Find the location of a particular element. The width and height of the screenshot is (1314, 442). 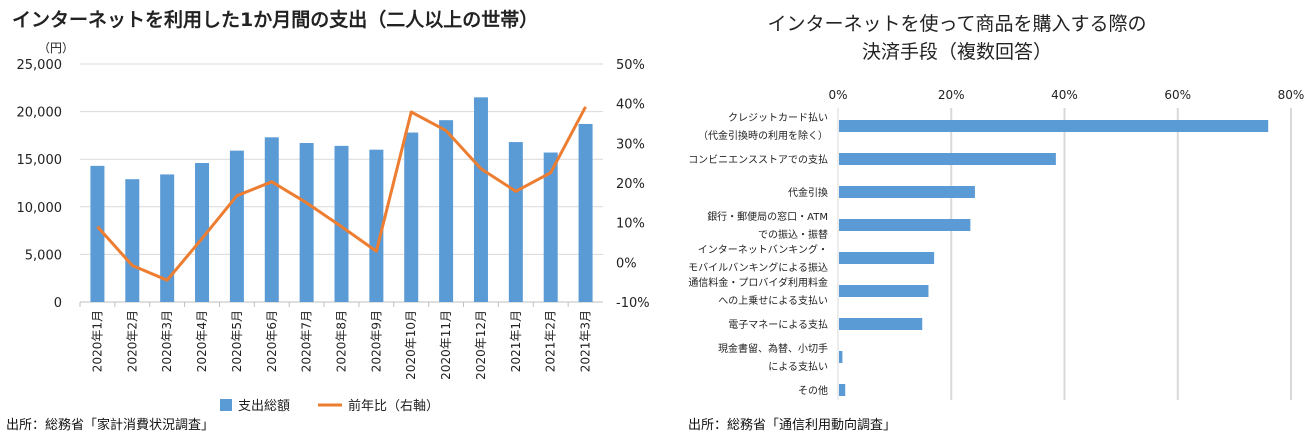

left-x-tick: 2020年2月 is located at coordinates (132, 341).